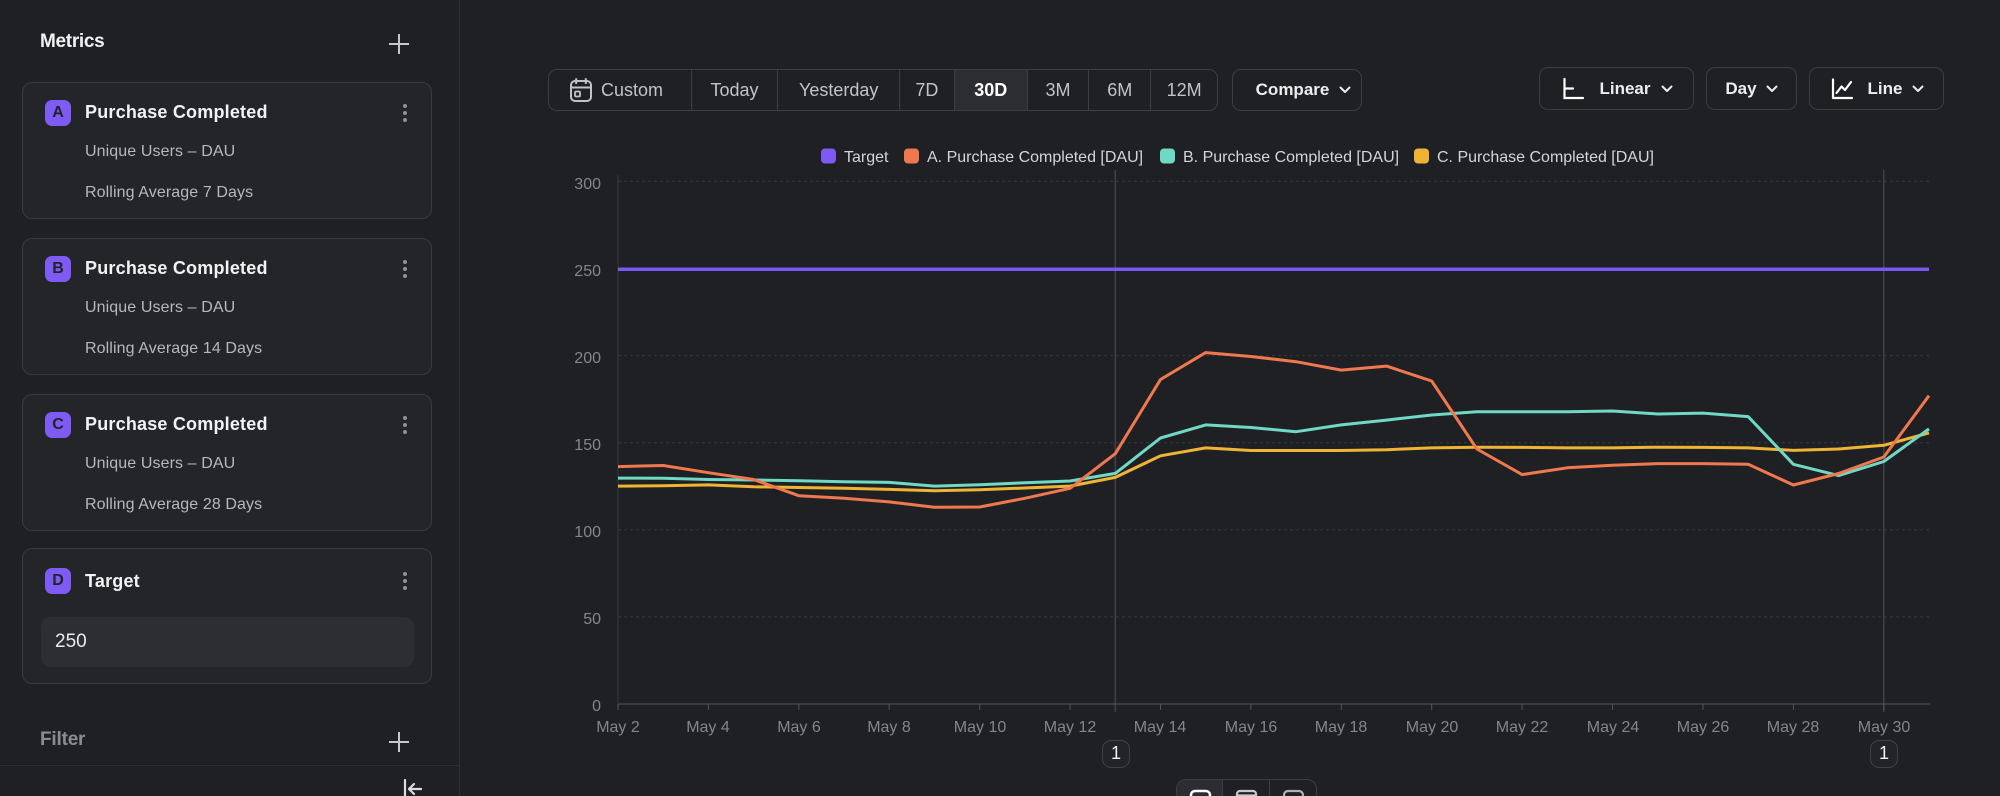 The height and width of the screenshot is (796, 2000). What do you see at coordinates (1251, 727) in the screenshot?
I see `svg-text: May 16` at bounding box center [1251, 727].